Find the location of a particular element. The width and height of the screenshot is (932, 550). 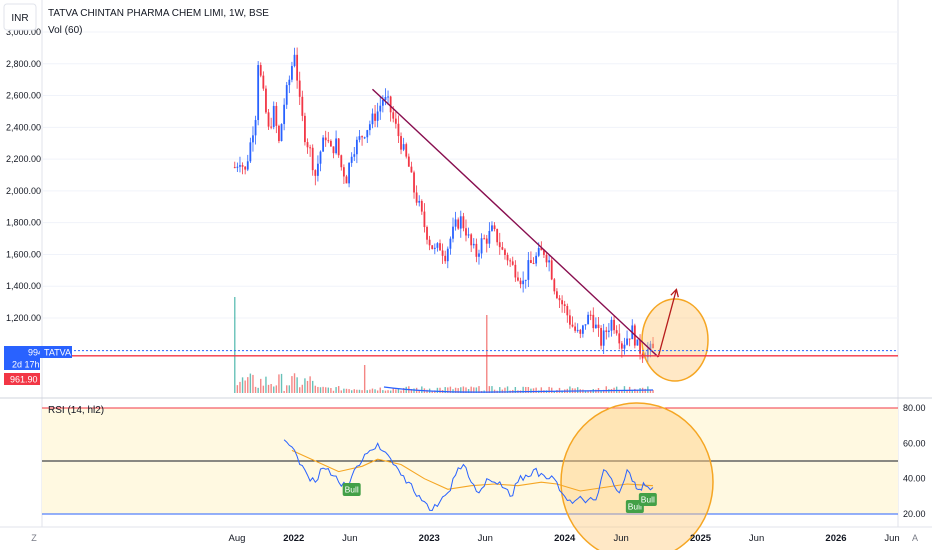

countdown-badge is located at coordinates (22, 364).